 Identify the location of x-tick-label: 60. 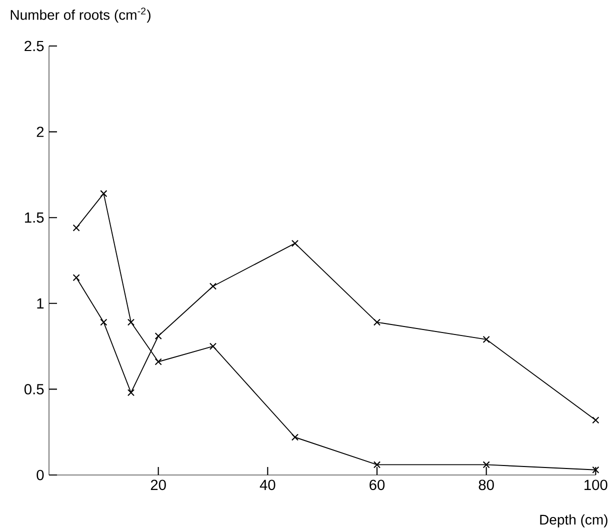
(377, 485).